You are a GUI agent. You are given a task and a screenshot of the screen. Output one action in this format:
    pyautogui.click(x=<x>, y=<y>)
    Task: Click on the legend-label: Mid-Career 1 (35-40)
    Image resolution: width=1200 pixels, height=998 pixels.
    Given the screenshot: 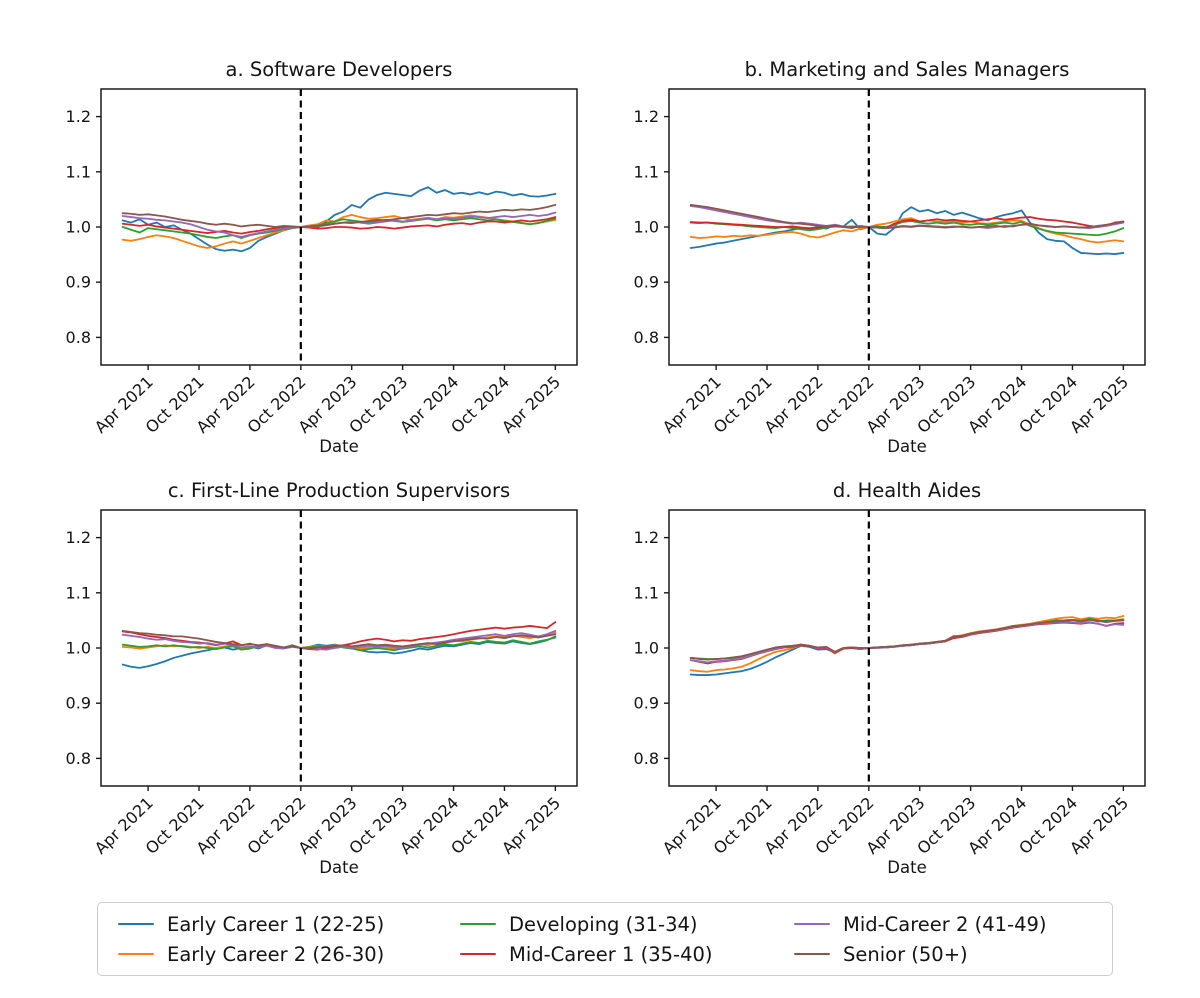 What is the action you would take?
    pyautogui.click(x=611, y=954)
    